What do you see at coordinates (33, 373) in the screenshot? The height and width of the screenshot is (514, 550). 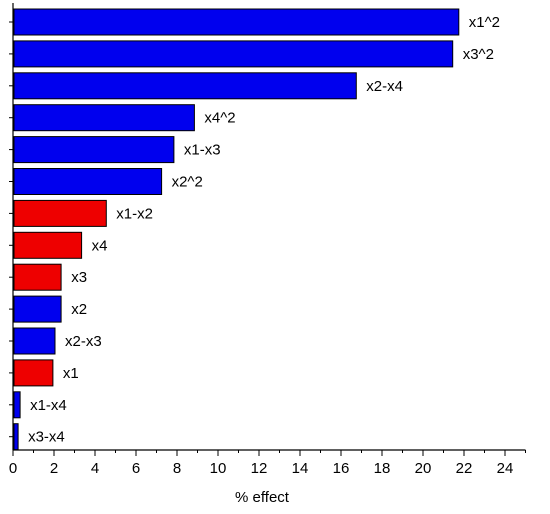 I see `bar-x1` at bounding box center [33, 373].